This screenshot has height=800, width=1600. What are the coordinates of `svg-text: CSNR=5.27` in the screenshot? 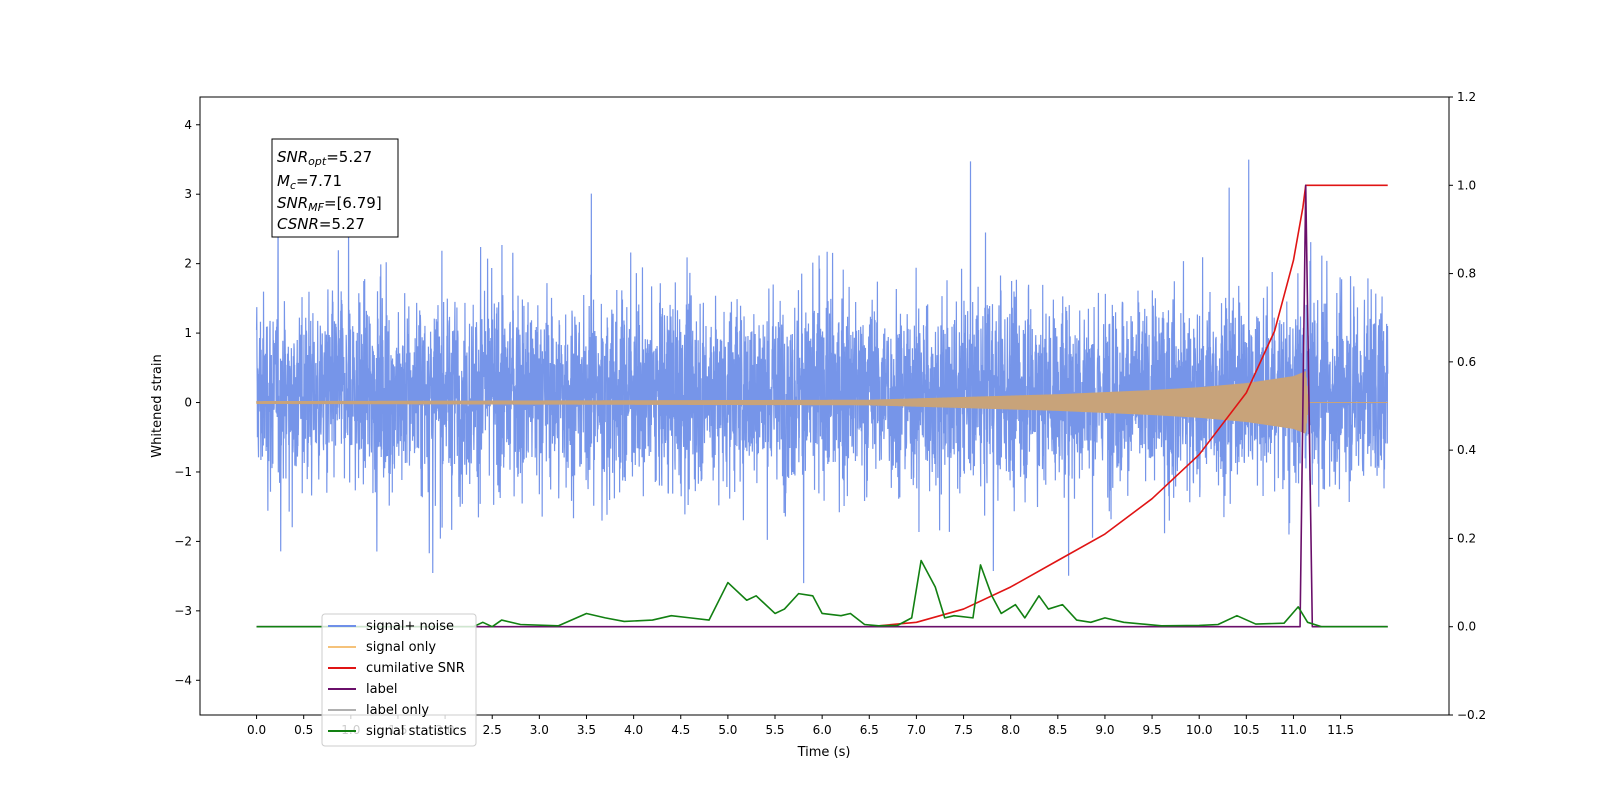 It's located at (321, 224).